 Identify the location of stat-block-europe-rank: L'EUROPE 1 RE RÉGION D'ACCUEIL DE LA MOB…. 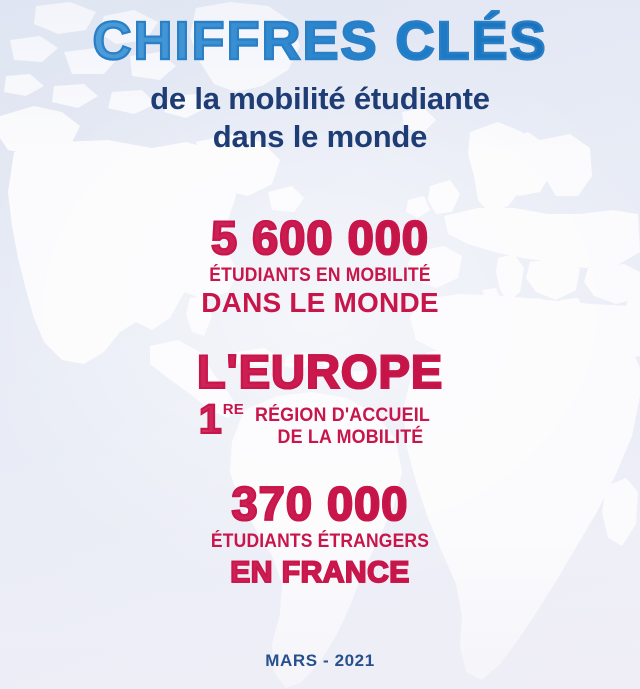
(320, 398).